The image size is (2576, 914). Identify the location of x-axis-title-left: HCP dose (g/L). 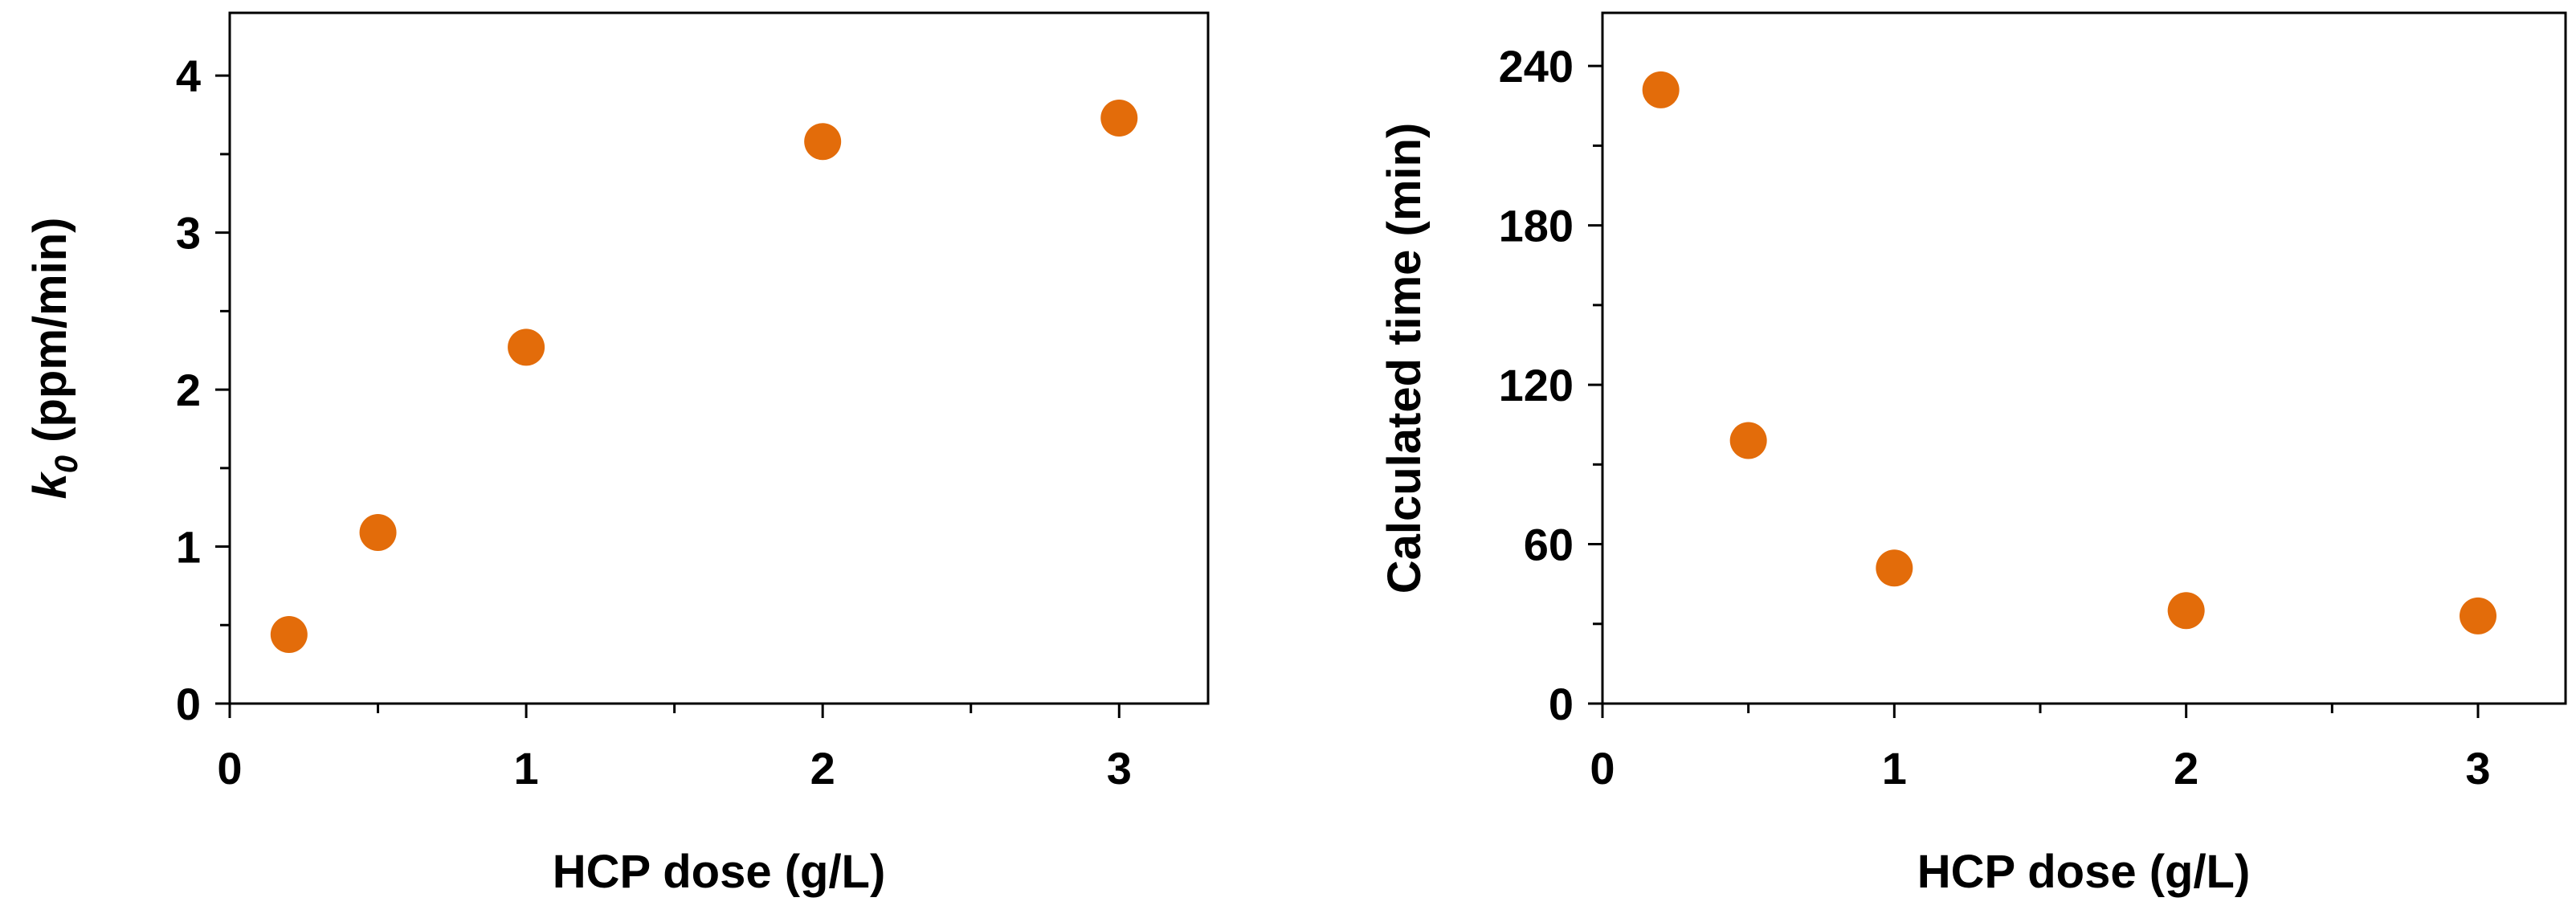
(719, 872).